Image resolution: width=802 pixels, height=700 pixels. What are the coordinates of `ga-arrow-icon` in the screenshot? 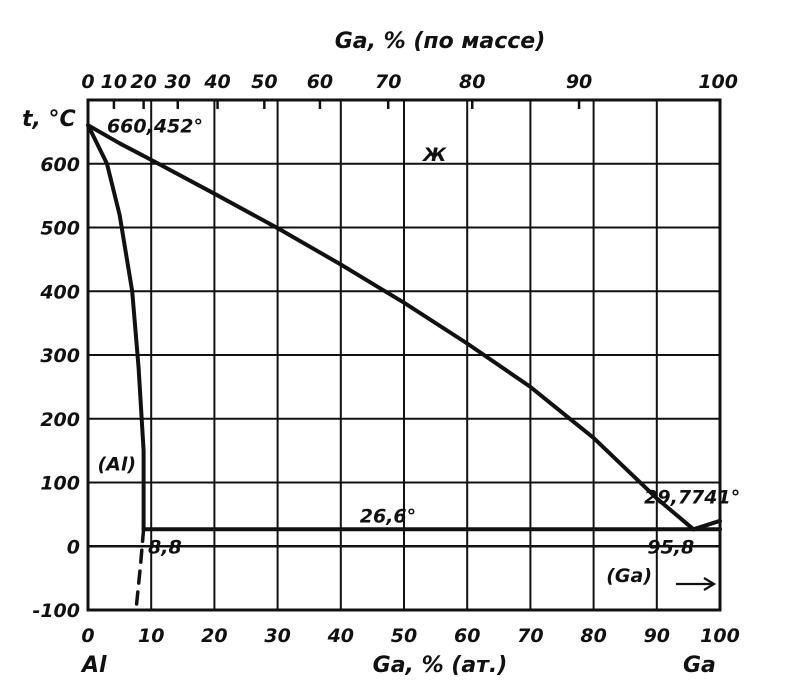 It's located at (696, 584).